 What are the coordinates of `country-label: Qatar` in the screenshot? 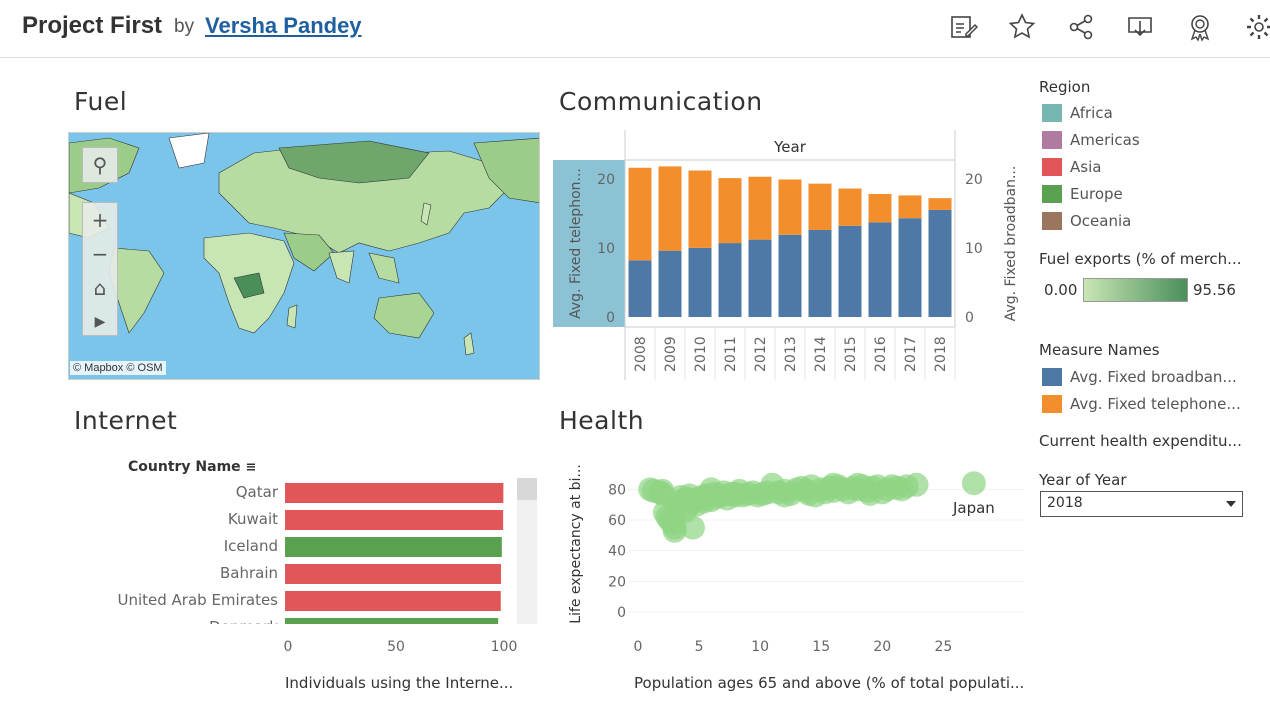 It's located at (257, 492).